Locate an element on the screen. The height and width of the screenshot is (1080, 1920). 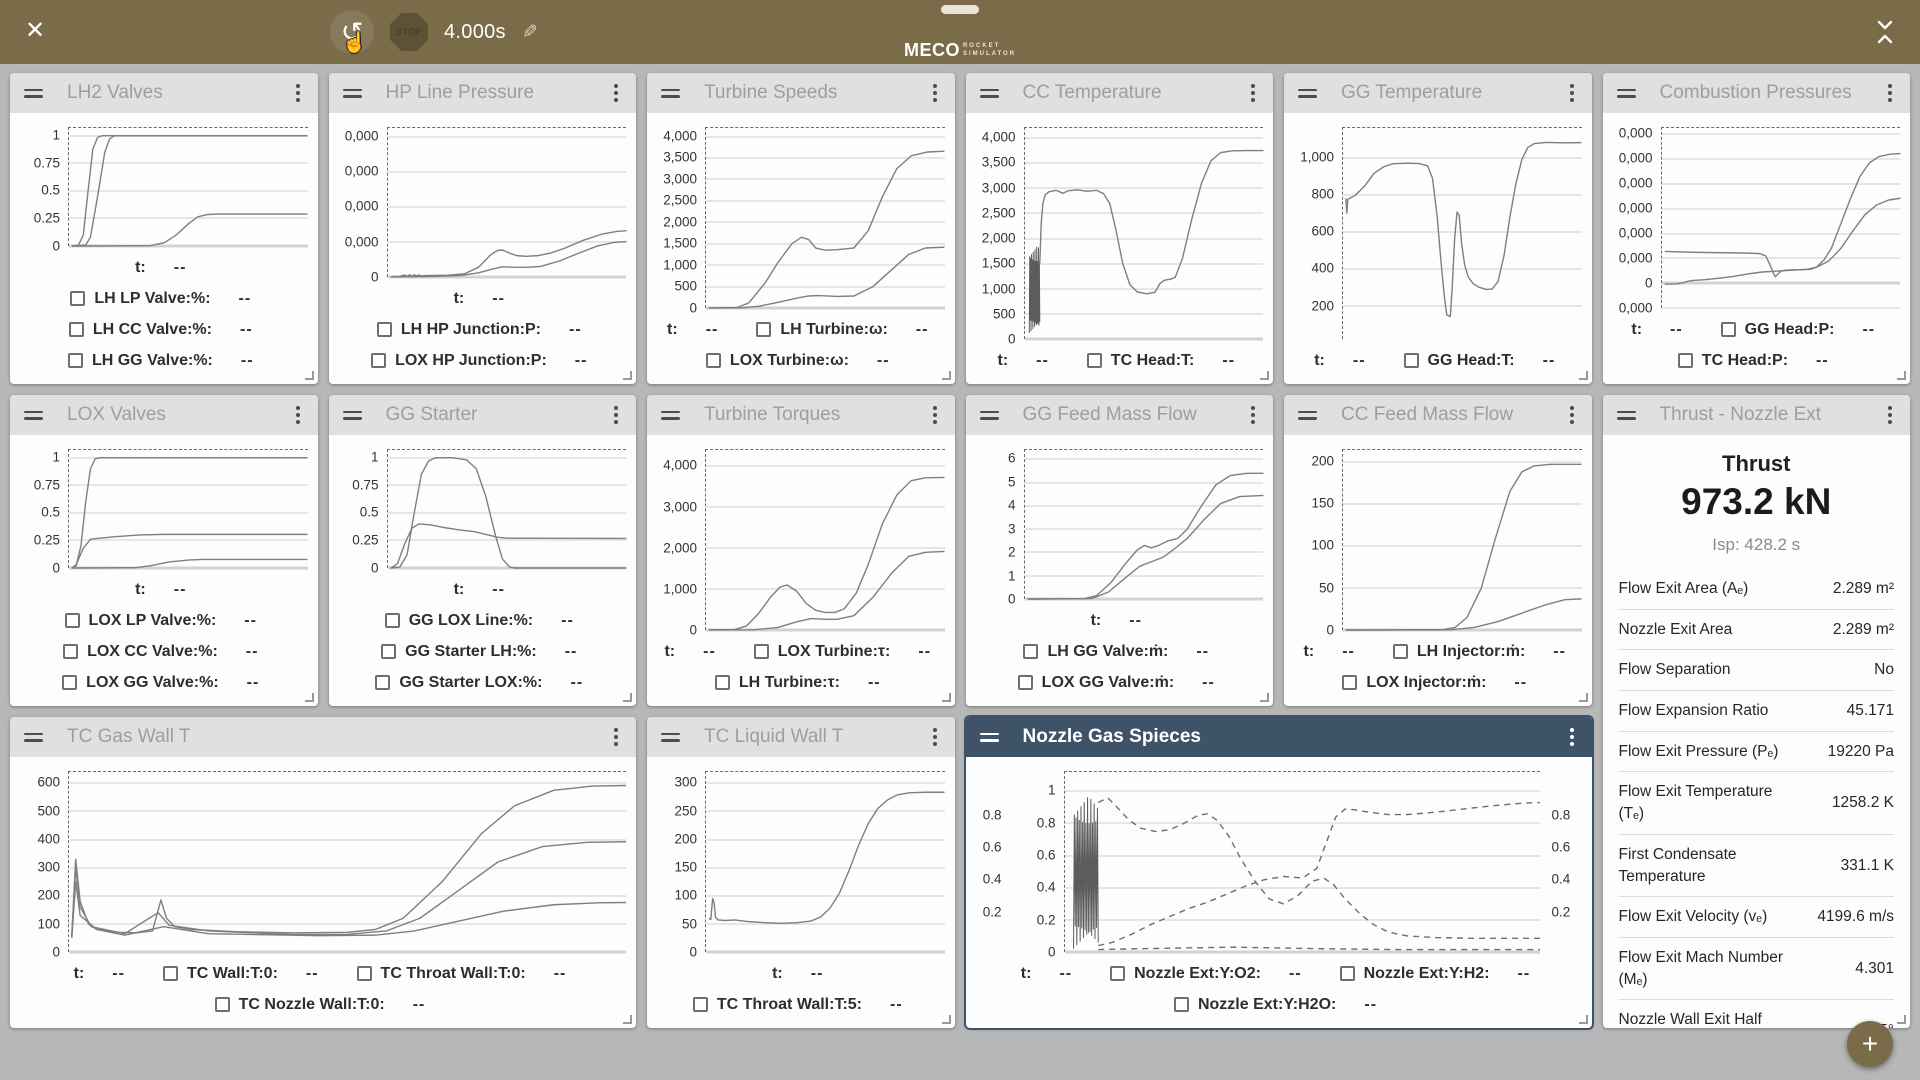
legend-label: t: is located at coordinates (777, 973).